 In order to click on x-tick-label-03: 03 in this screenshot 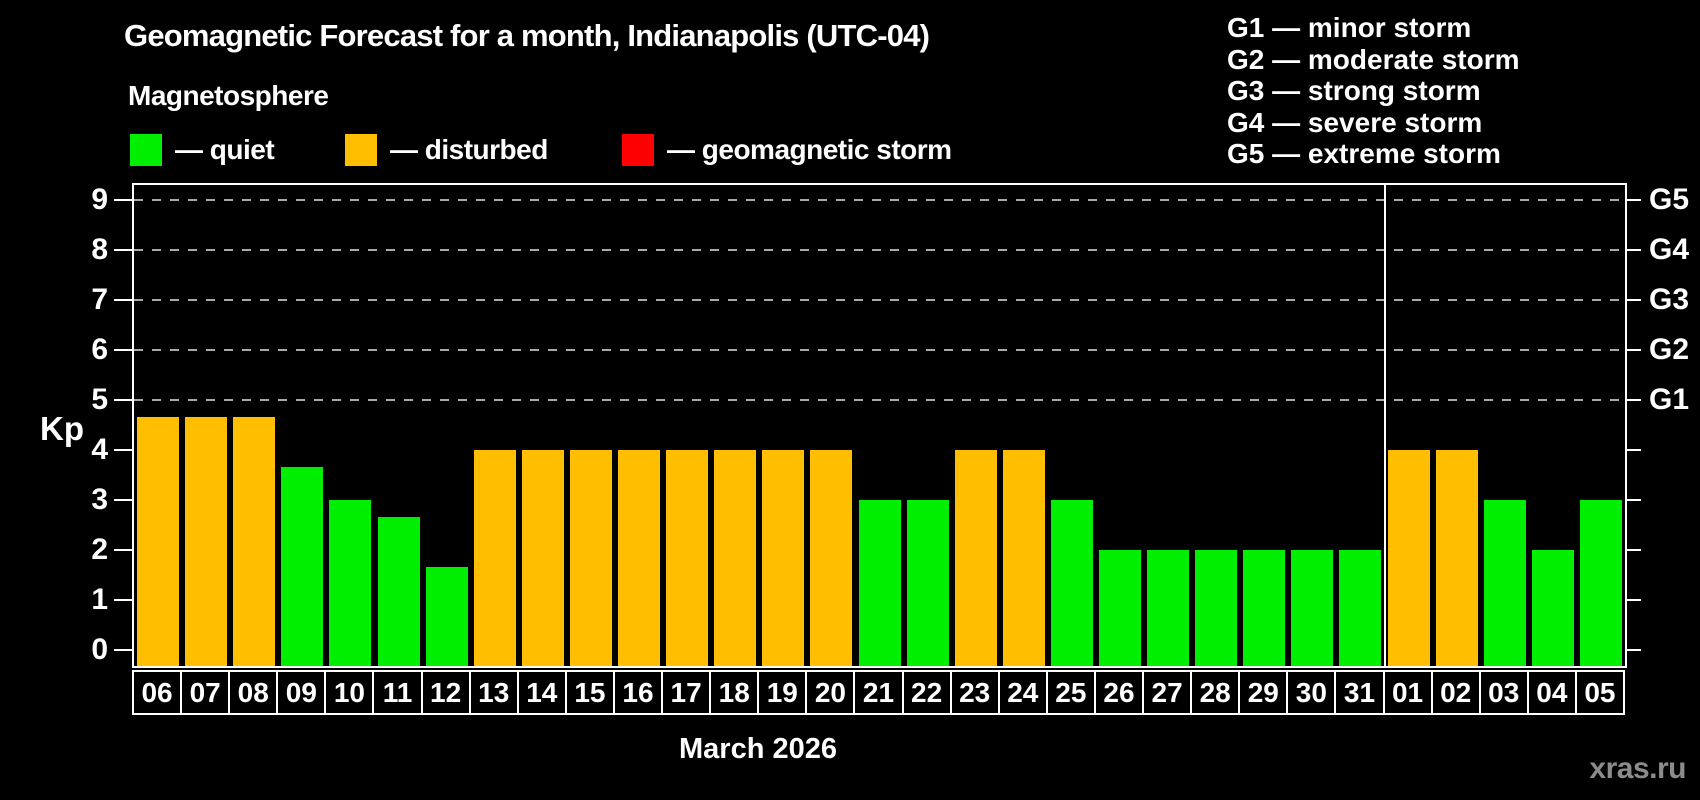, I will do `click(1503, 692)`.